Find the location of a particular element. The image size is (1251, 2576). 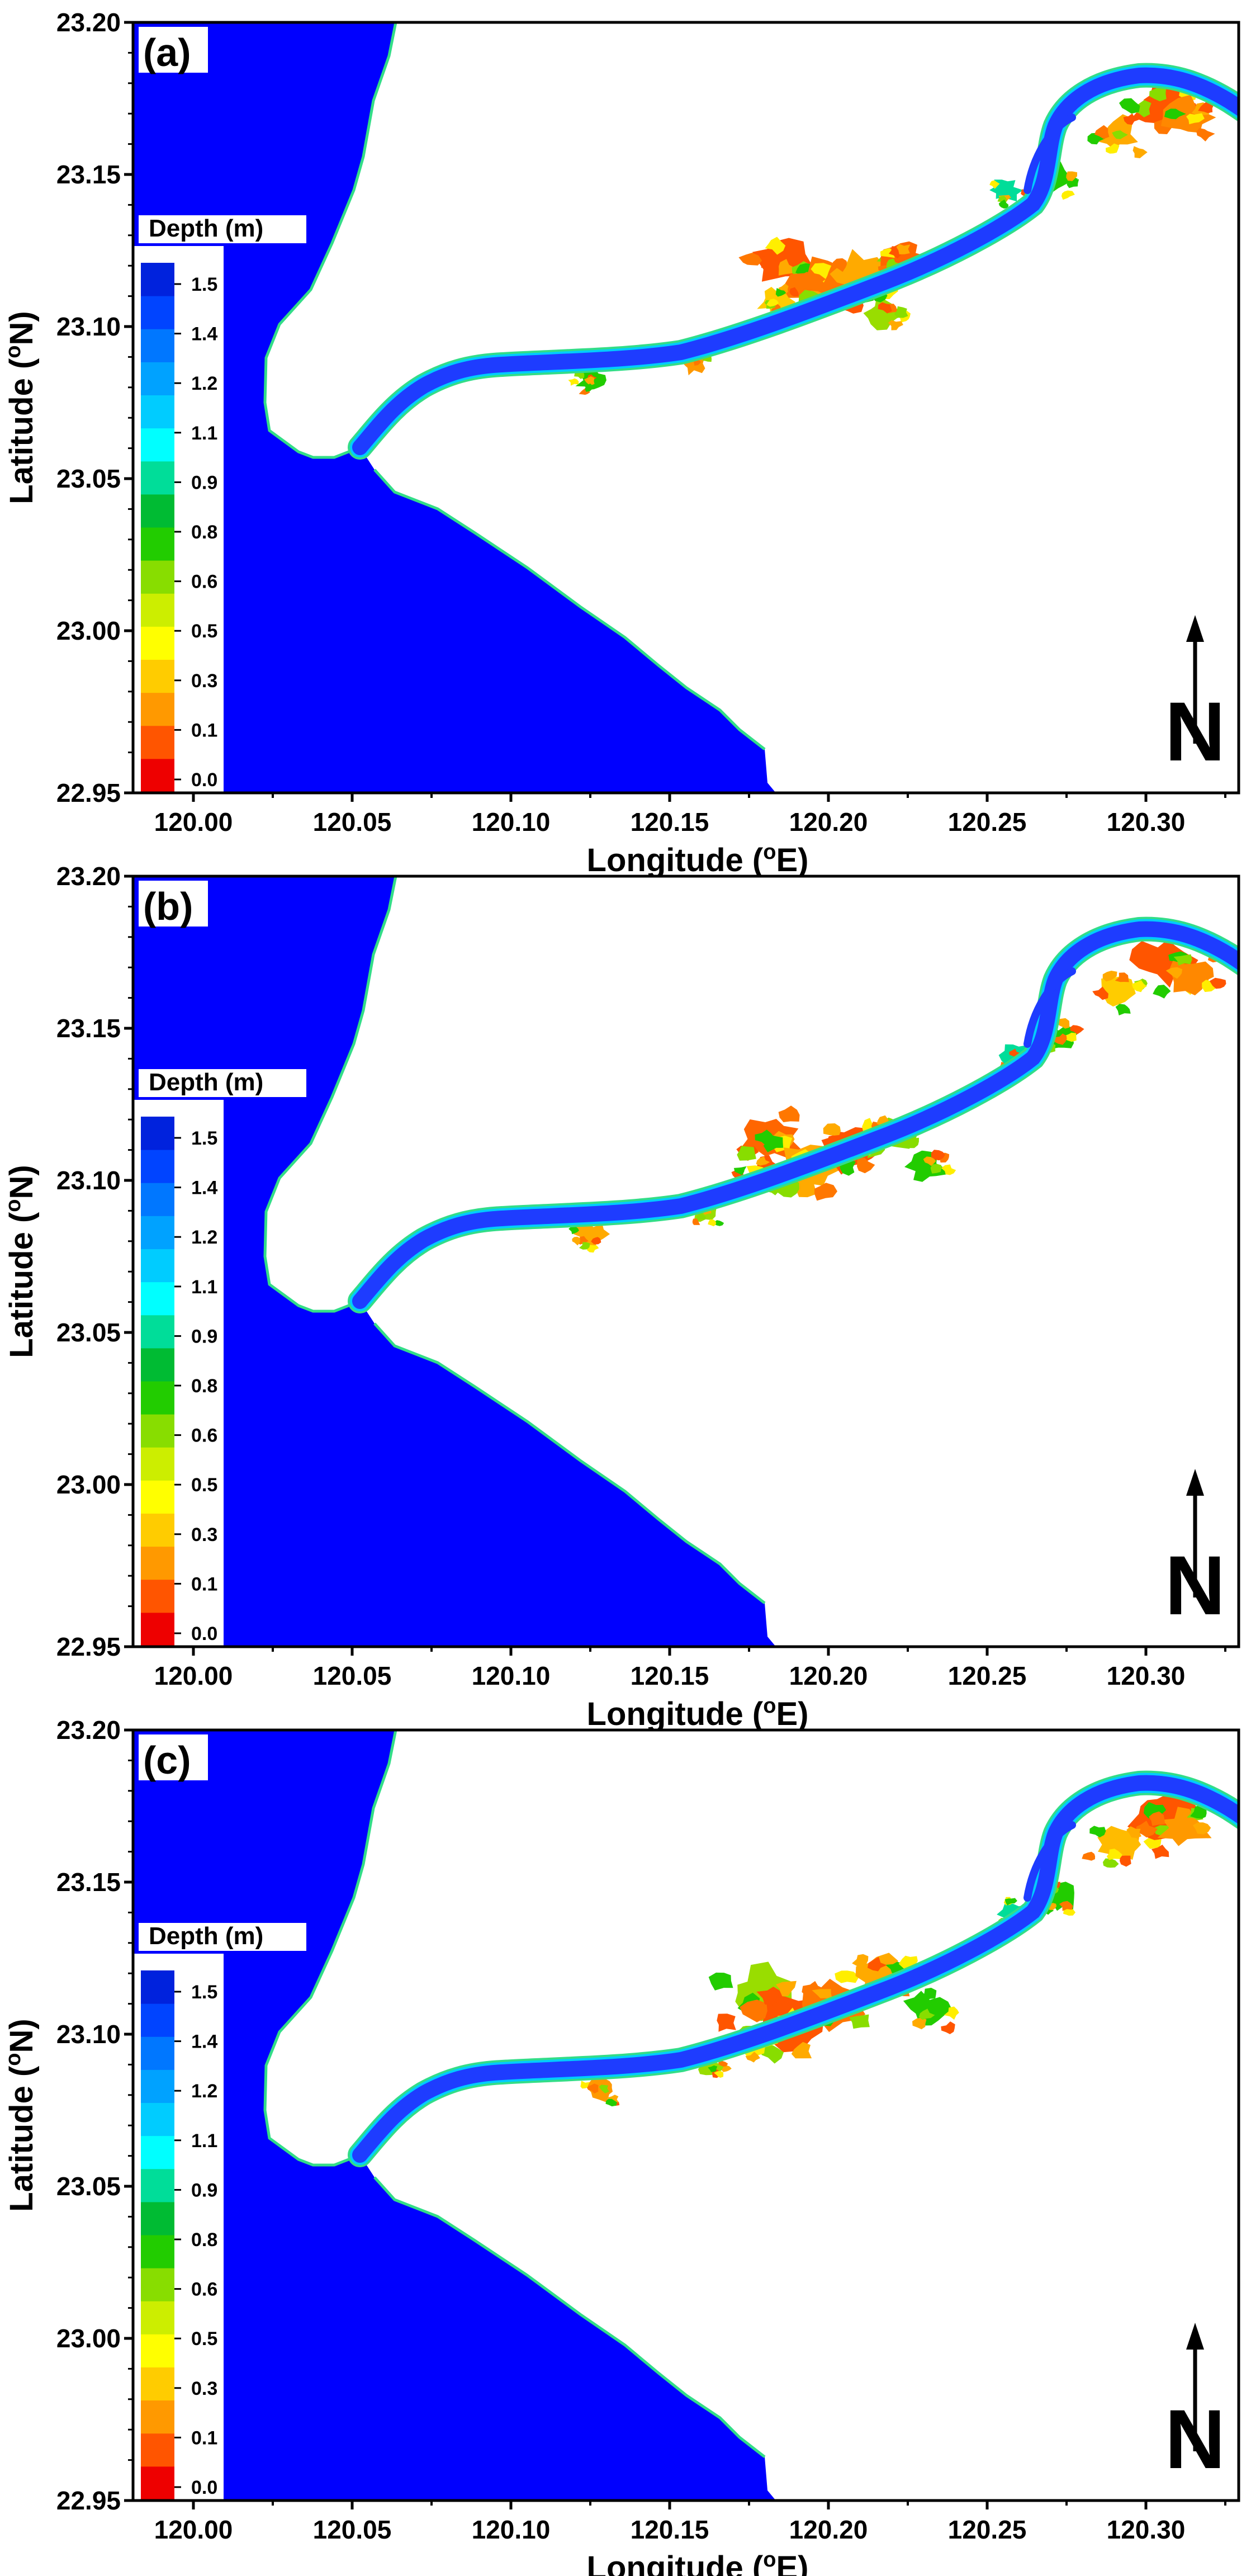

y-tick-label: 23.00 is located at coordinates (88, 1484).